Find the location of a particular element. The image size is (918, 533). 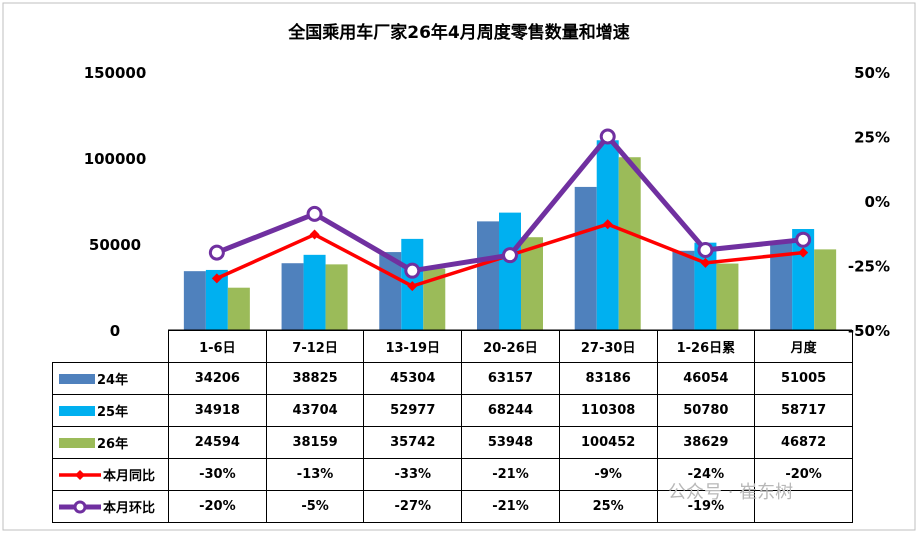

value-cell-本月环比-0: -20% is located at coordinates (217, 506).